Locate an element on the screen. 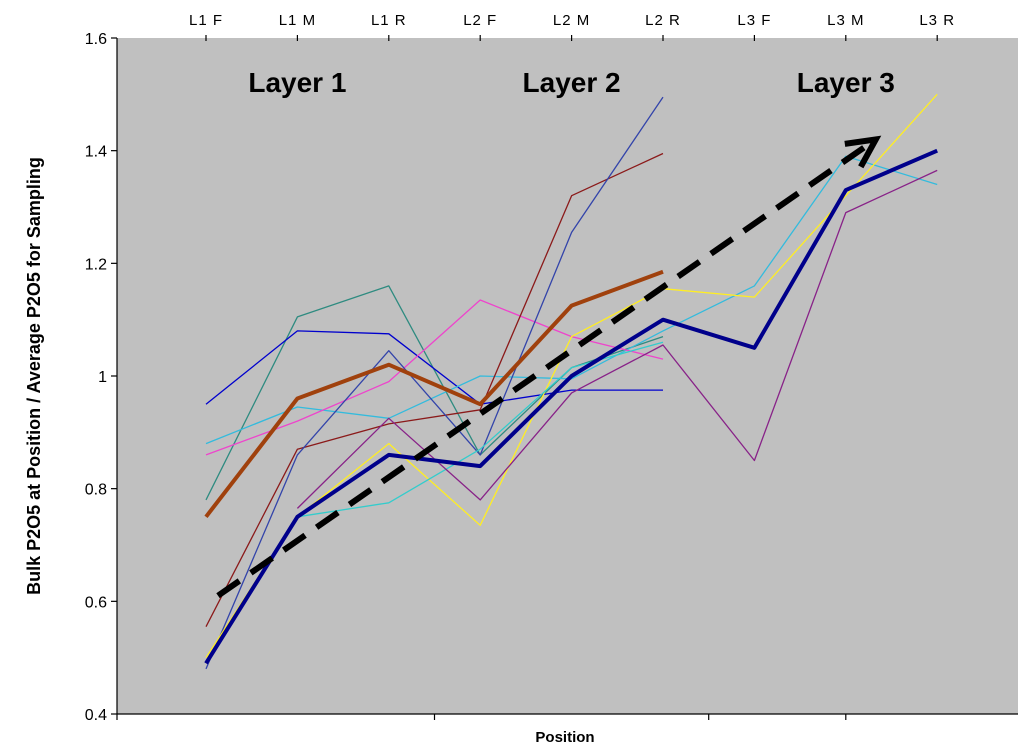 This screenshot has height=753, width=1018. y-tick-label: 0.8 is located at coordinates (96, 490).